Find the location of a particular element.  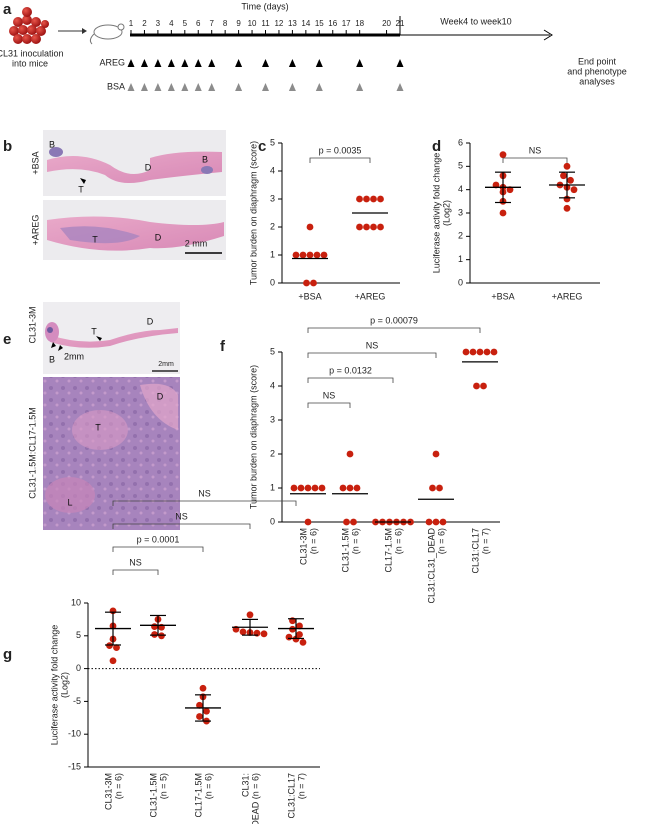

end-label: and phenotype is located at coordinates (597, 71).